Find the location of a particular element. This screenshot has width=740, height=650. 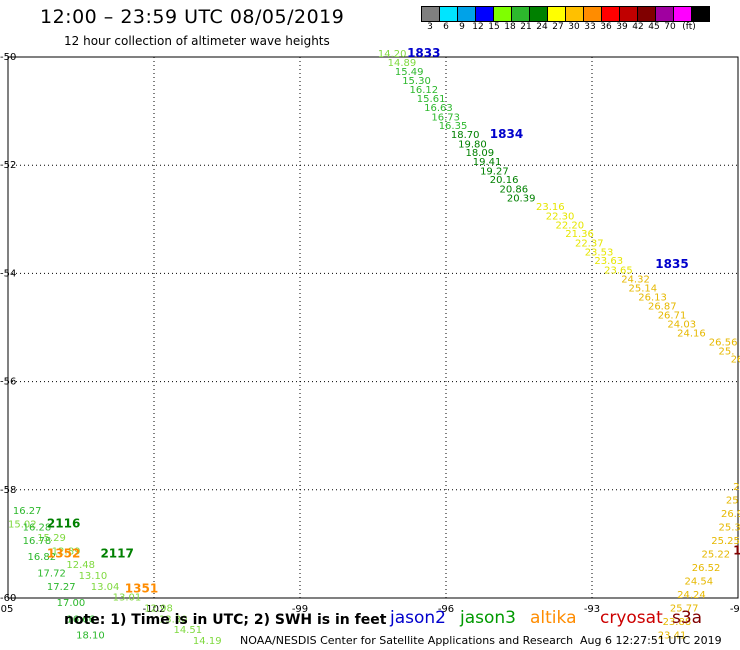

y-tick-label: -54 is located at coordinates (8, 273).